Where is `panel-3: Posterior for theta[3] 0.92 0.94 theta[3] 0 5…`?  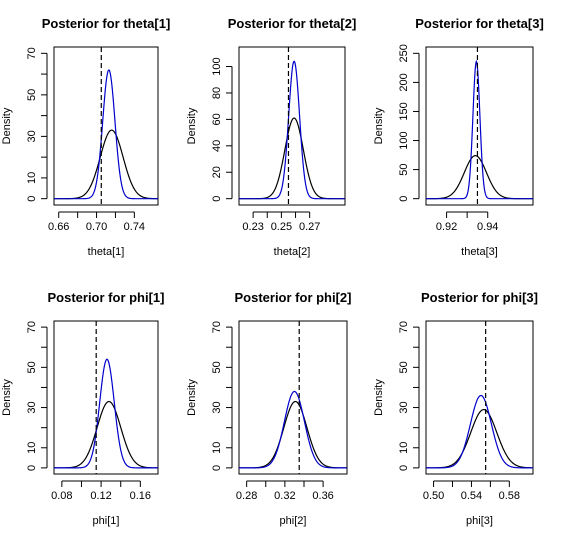
panel-3: Posterior for theta[3] 0.92 0.94 theta[3] 0 5… is located at coordinates (458, 137).